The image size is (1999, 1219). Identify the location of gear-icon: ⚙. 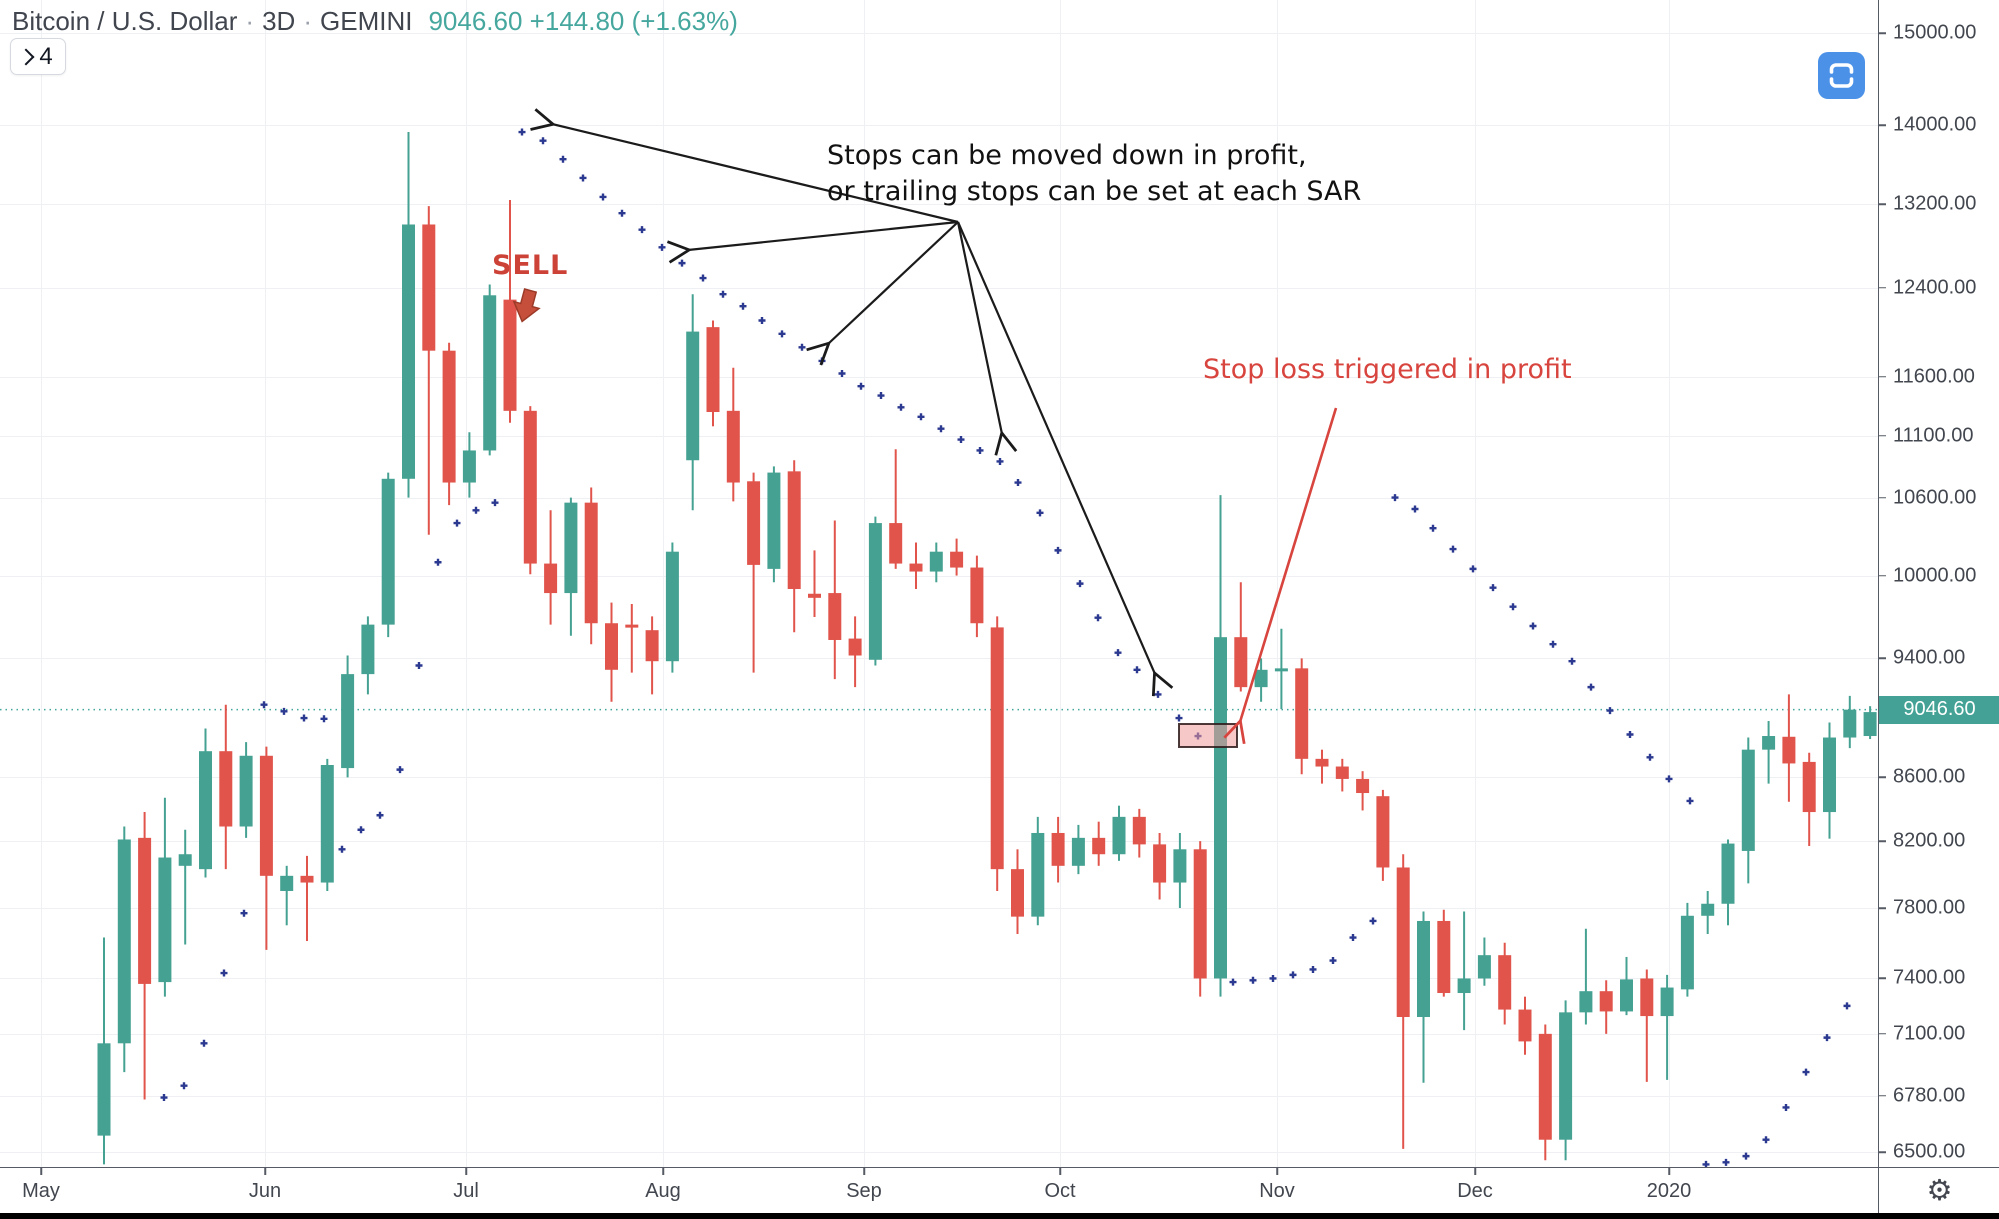
(1939, 1190).